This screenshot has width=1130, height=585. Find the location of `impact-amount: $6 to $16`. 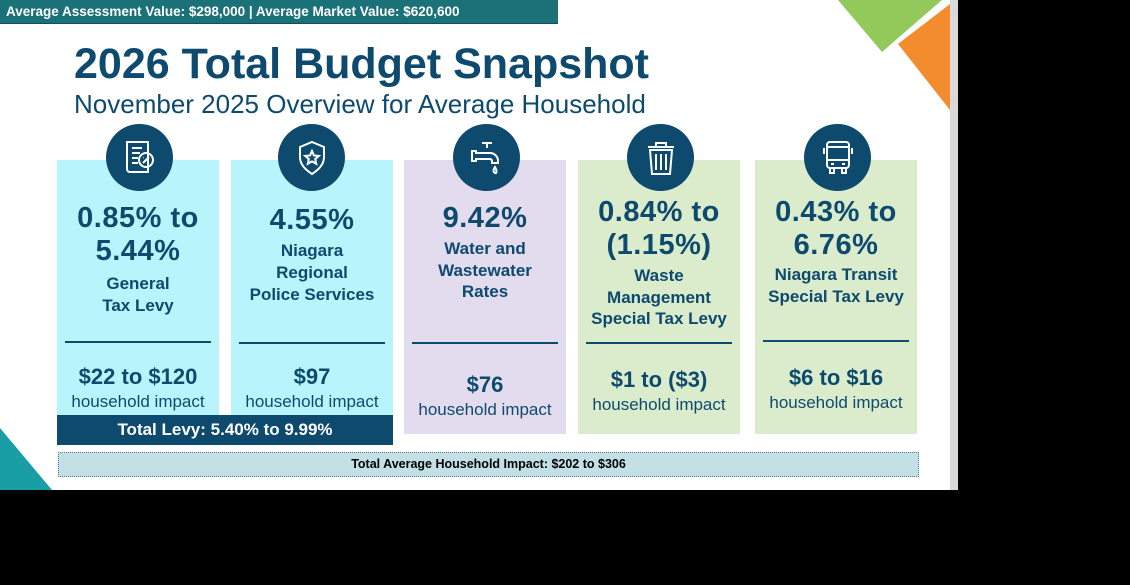

impact-amount: $6 to $16 is located at coordinates (836, 377).